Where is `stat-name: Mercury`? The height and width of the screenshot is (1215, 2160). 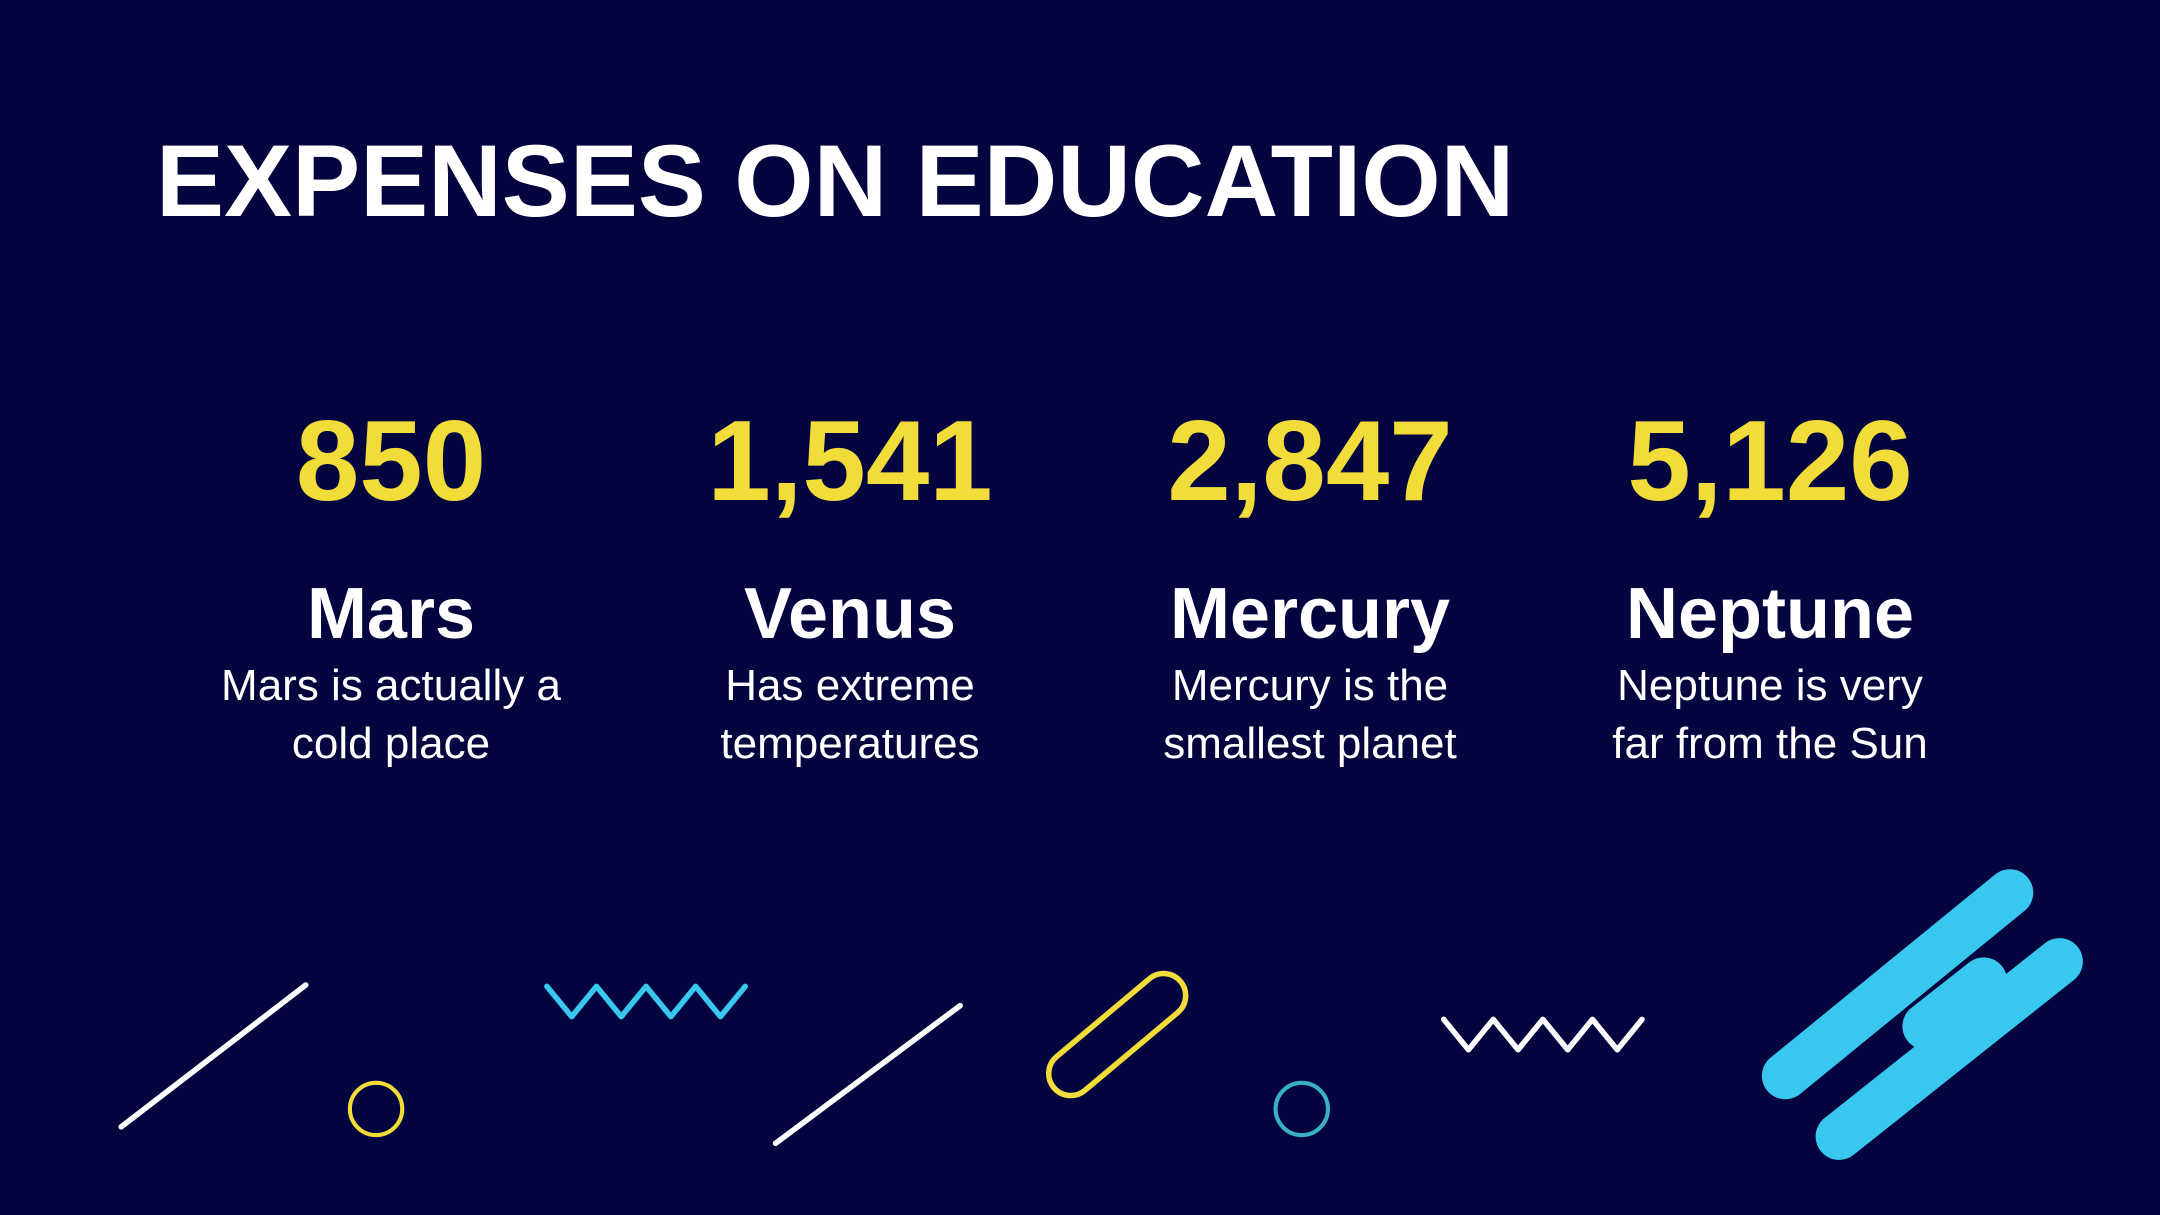
stat-name: Mercury is located at coordinates (1310, 614).